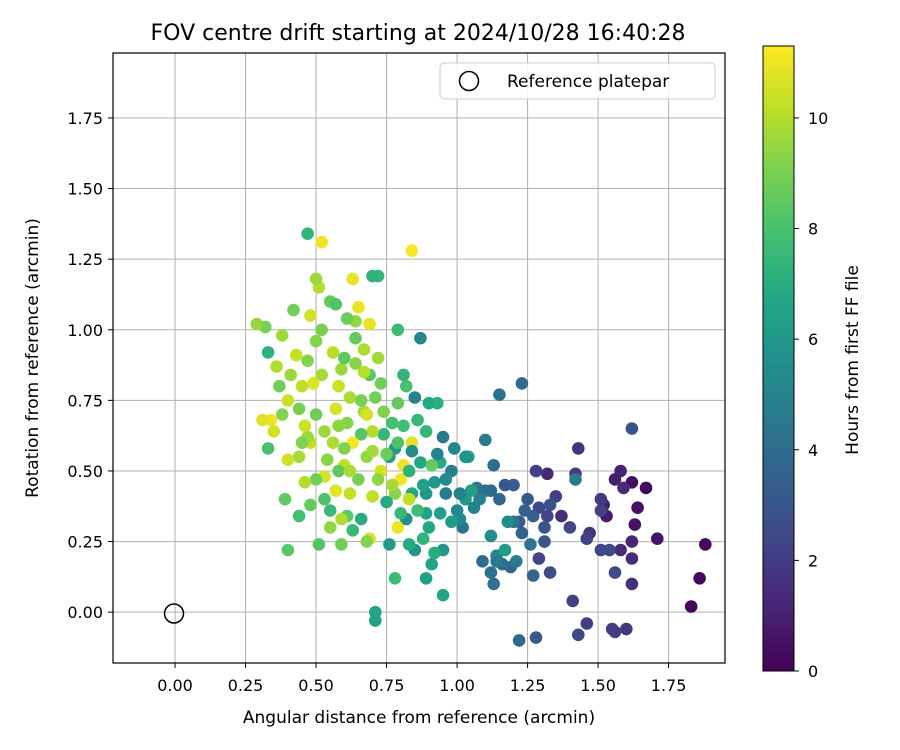 This screenshot has width=900, height=750. What do you see at coordinates (813, 560) in the screenshot?
I see `colorbar-tick-label: 2` at bounding box center [813, 560].